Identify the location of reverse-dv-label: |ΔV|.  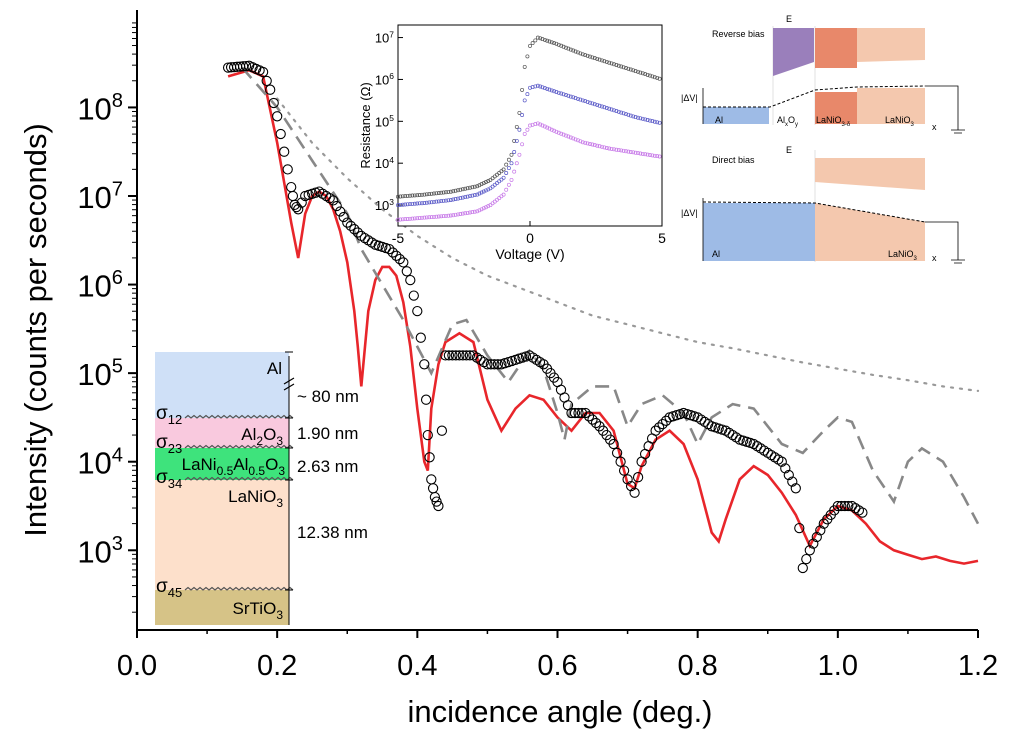
(689, 98).